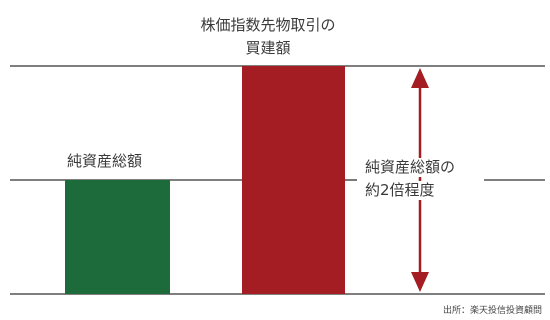  What do you see at coordinates (492, 311) in the screenshot?
I see `source-note: 出所：楽天投信投資顧問` at bounding box center [492, 311].